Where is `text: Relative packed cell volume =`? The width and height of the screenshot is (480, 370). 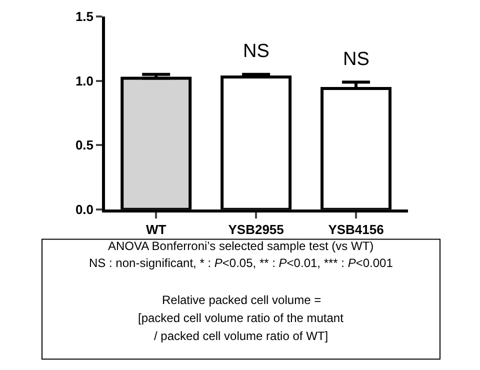 text: Relative packed cell volume = is located at coordinates (242, 300).